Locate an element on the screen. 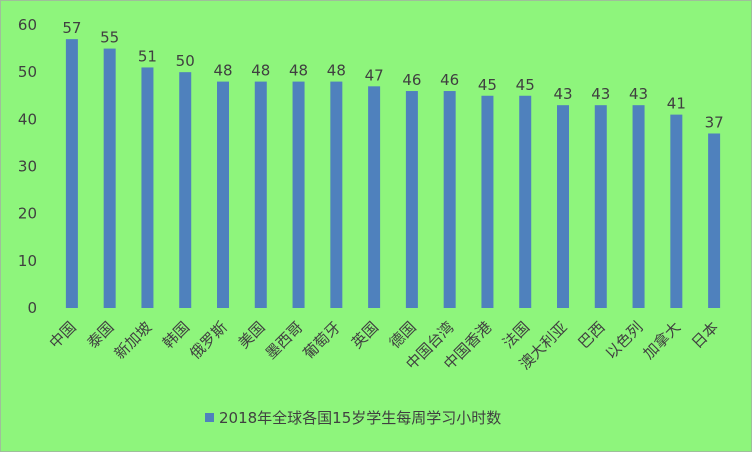 This screenshot has width=752, height=452. category-label: 葡萄牙 is located at coordinates (322, 340).